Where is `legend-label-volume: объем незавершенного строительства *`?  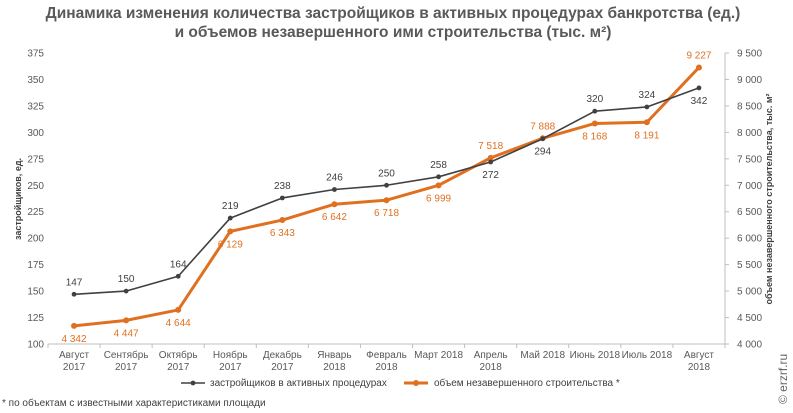 legend-label-volume: объем незавершенного строительства * is located at coordinates (527, 383).